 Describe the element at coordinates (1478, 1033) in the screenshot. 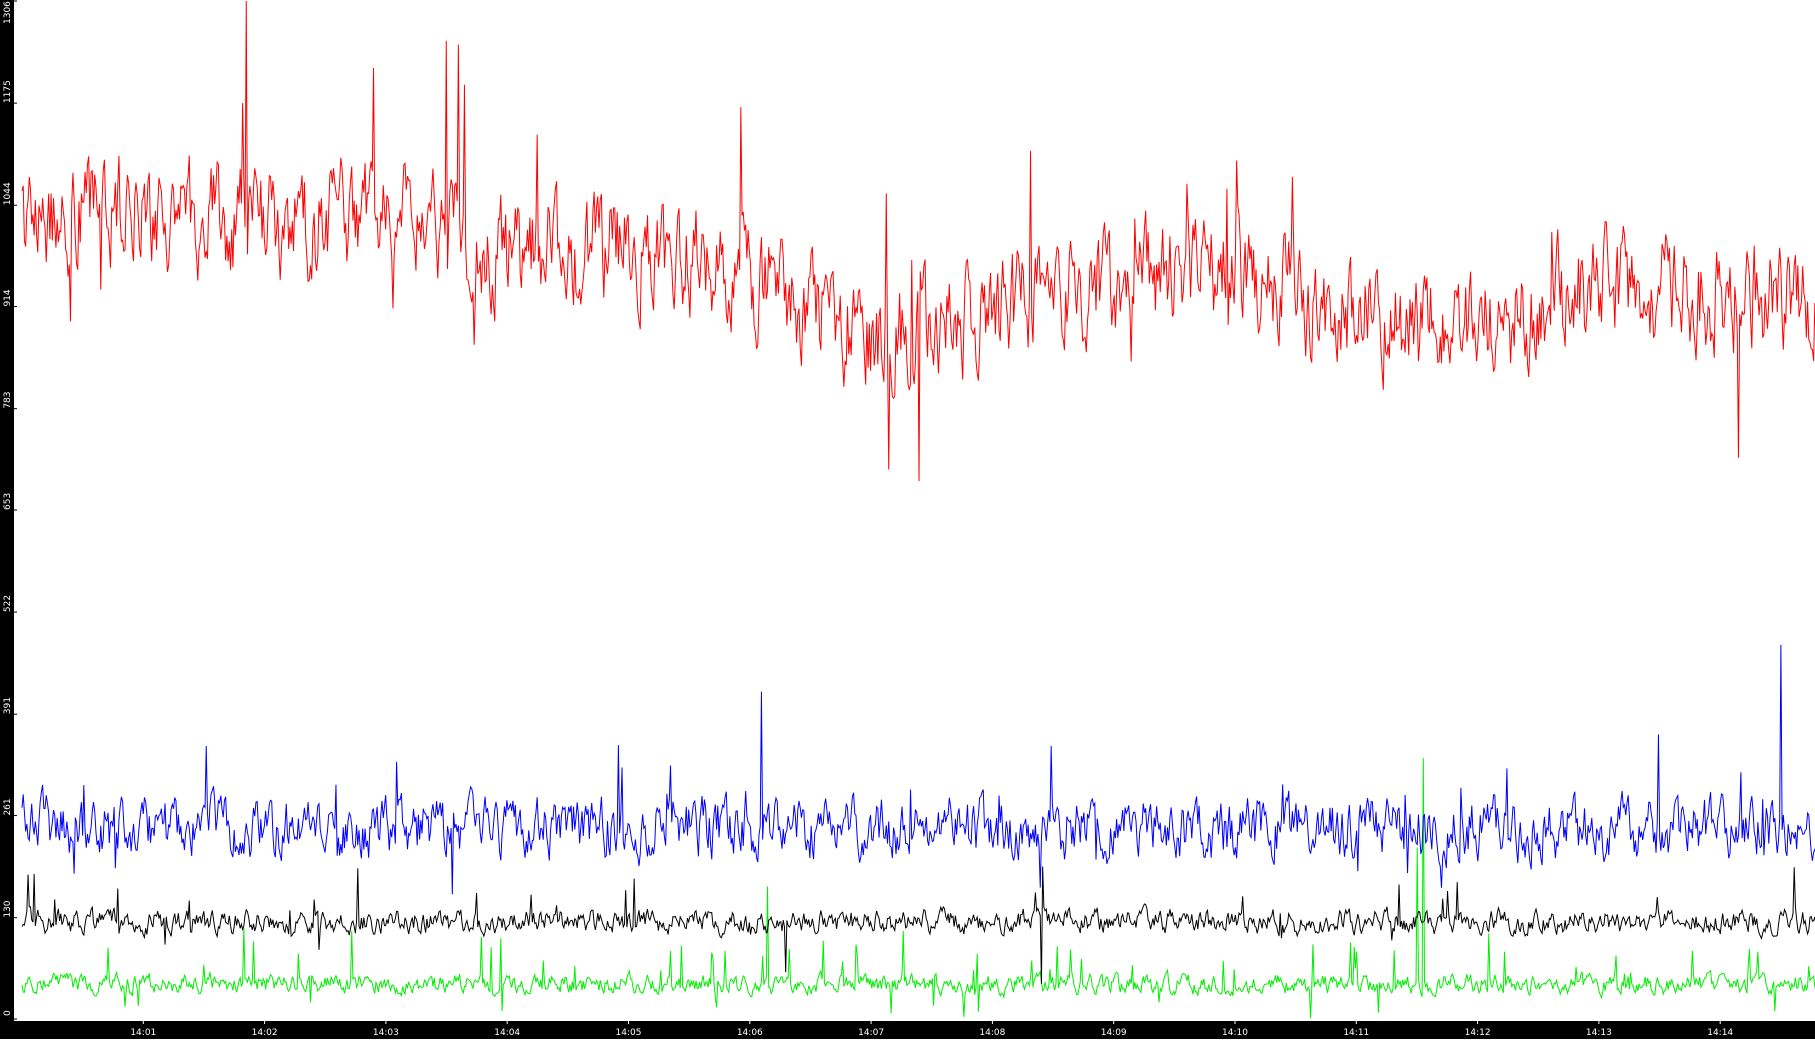

I see `x-tick-label: 14:12` at that location.